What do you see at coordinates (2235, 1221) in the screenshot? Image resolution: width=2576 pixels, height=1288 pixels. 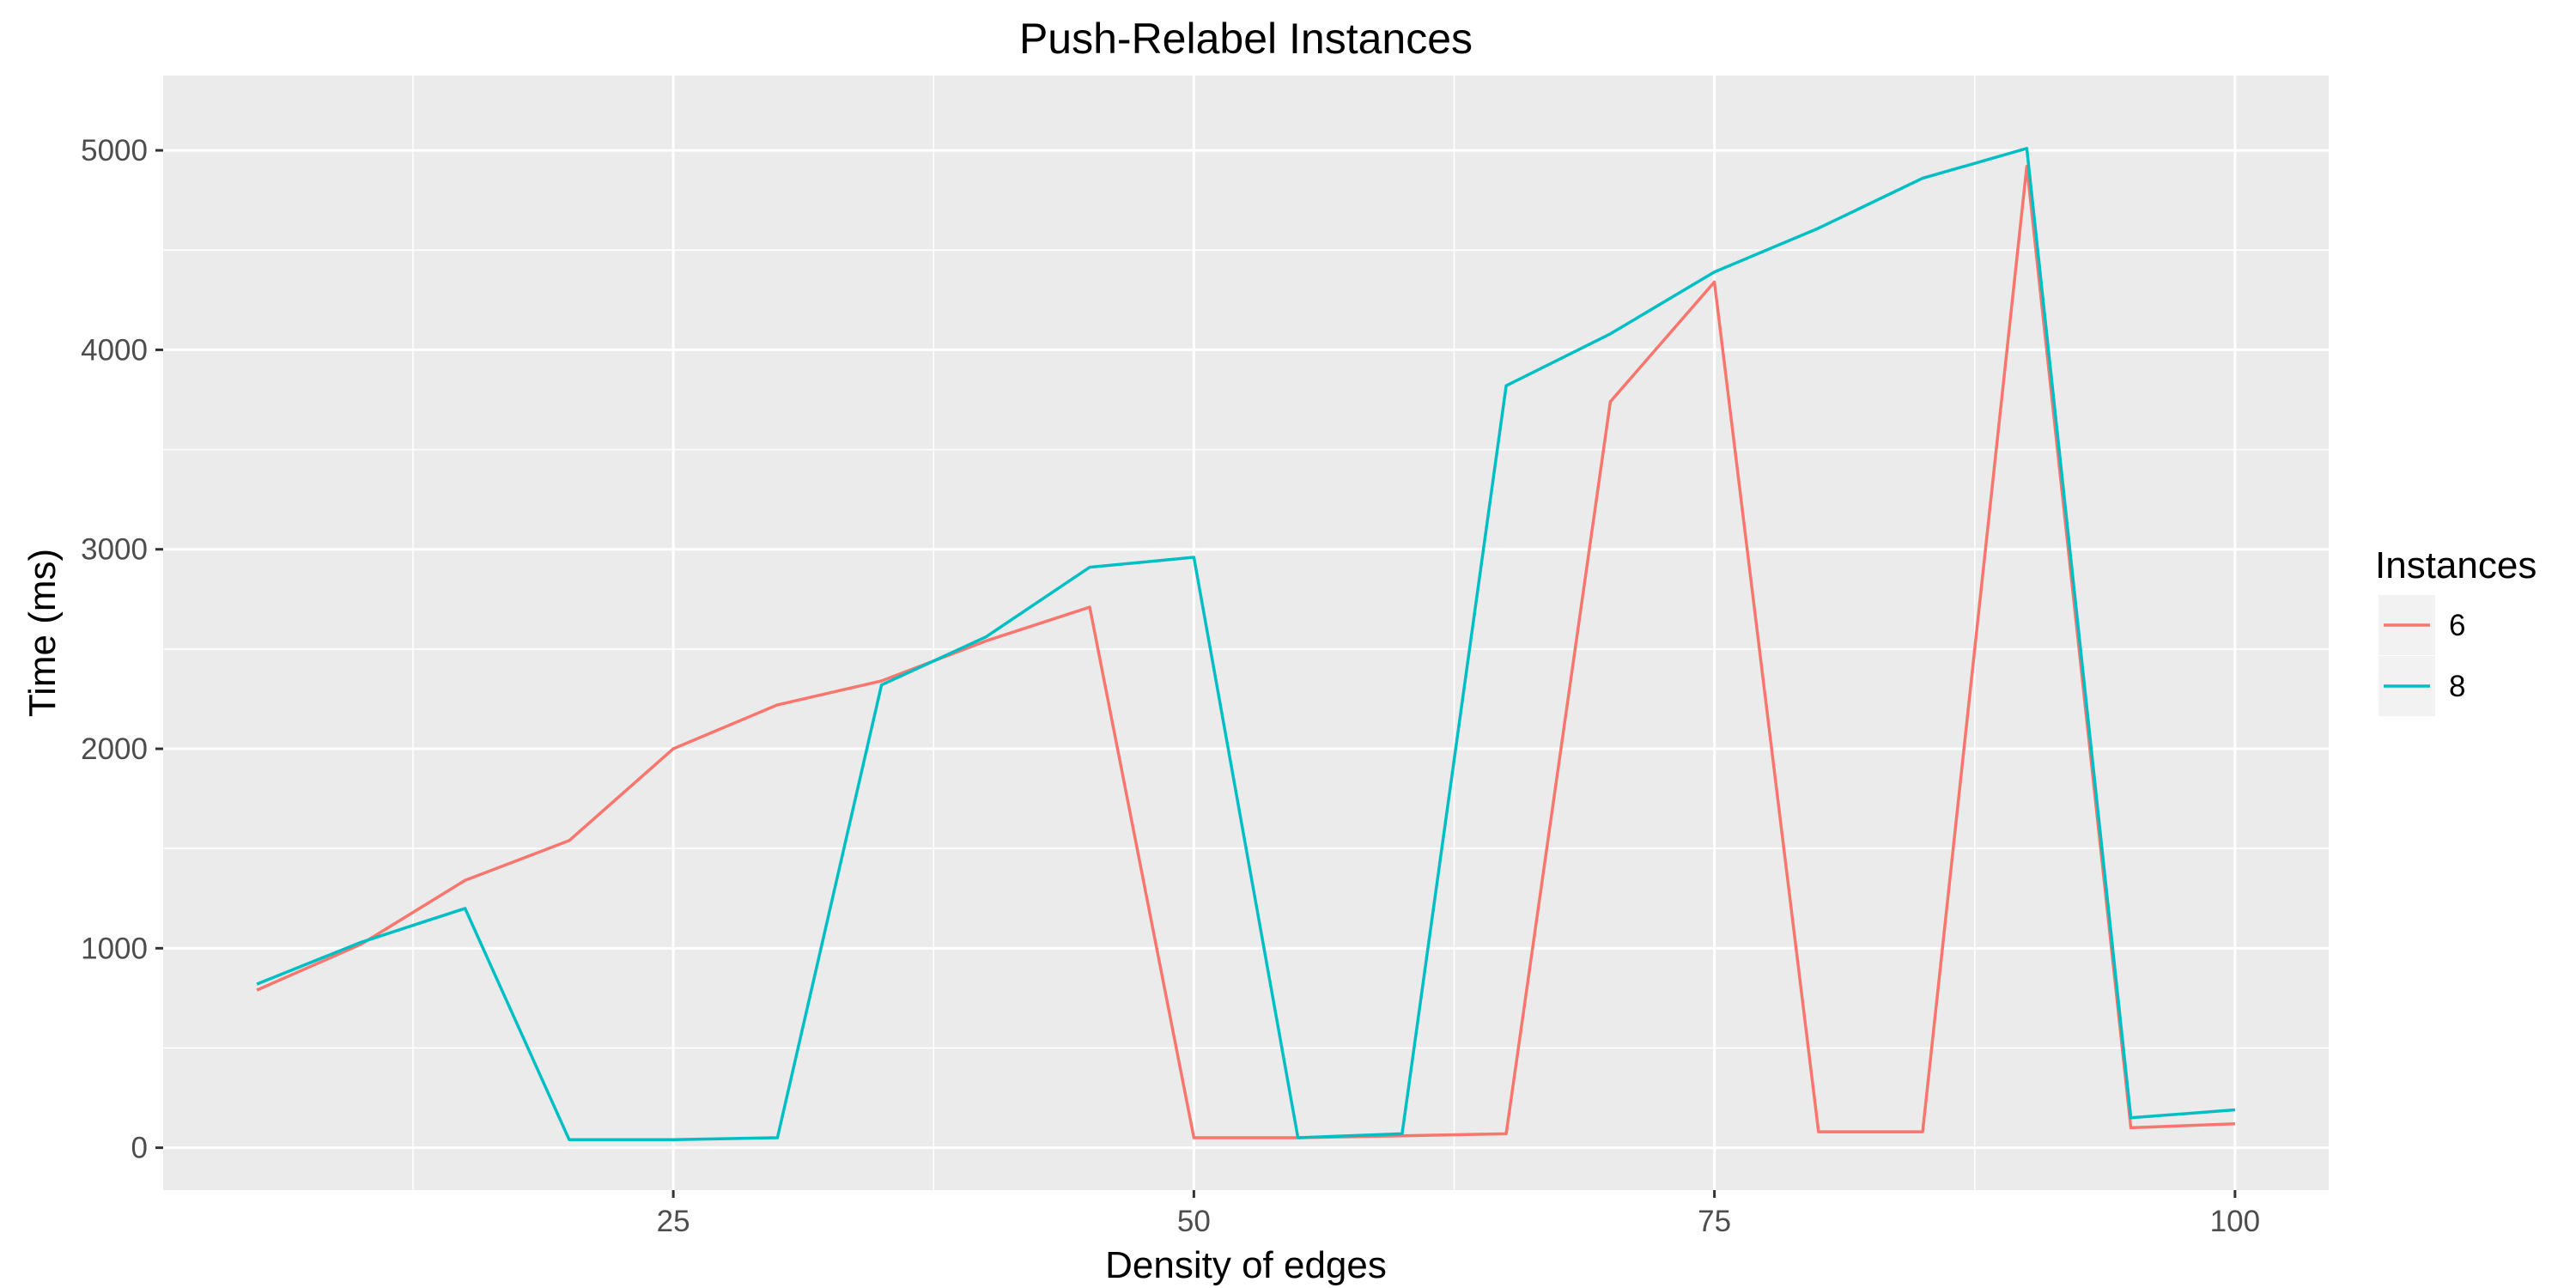 I see `x-tick-label: 100` at bounding box center [2235, 1221].